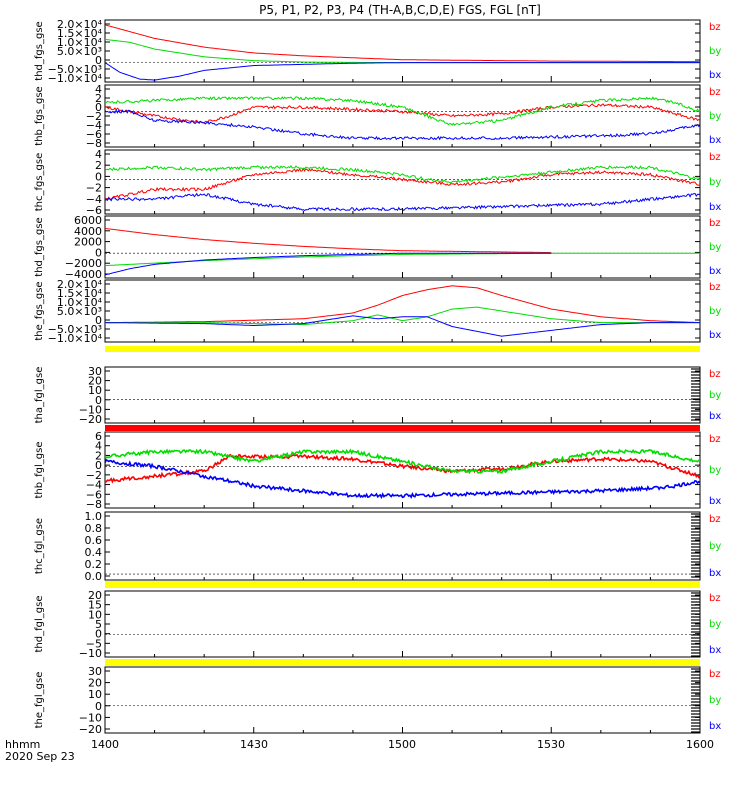  Describe the element at coordinates (75, 78) in the screenshot. I see `y-tick-label-0-6: −1.0×10⁴` at that location.